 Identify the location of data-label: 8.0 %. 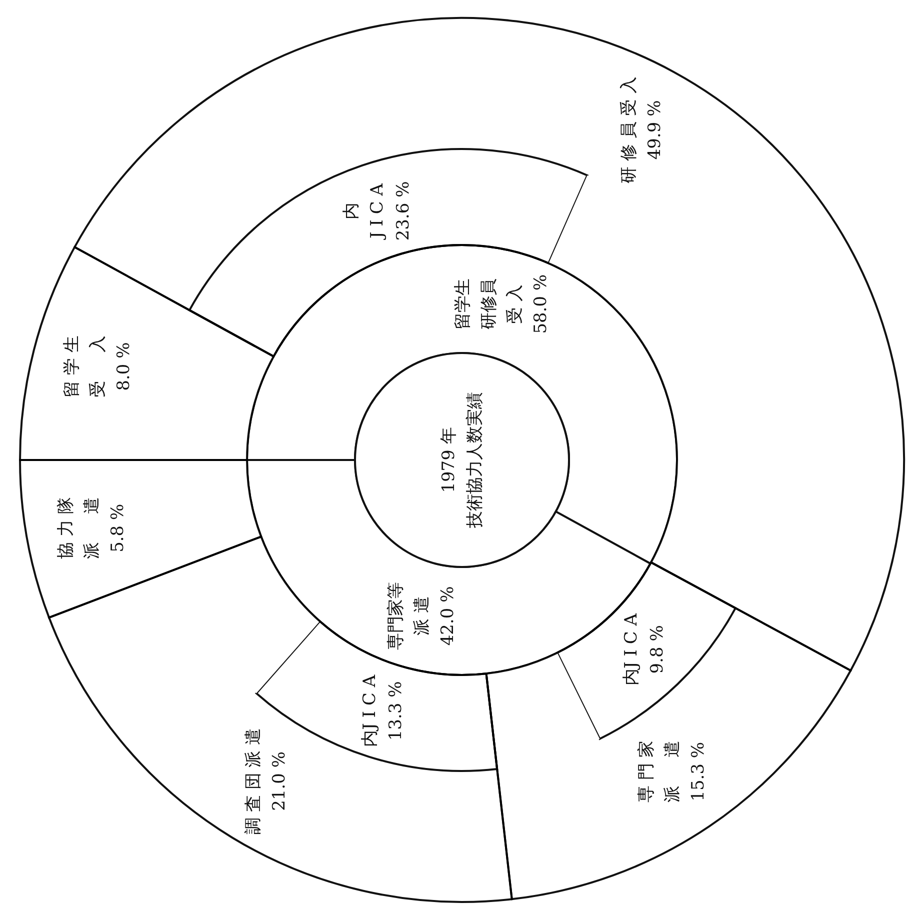
(124, 366).